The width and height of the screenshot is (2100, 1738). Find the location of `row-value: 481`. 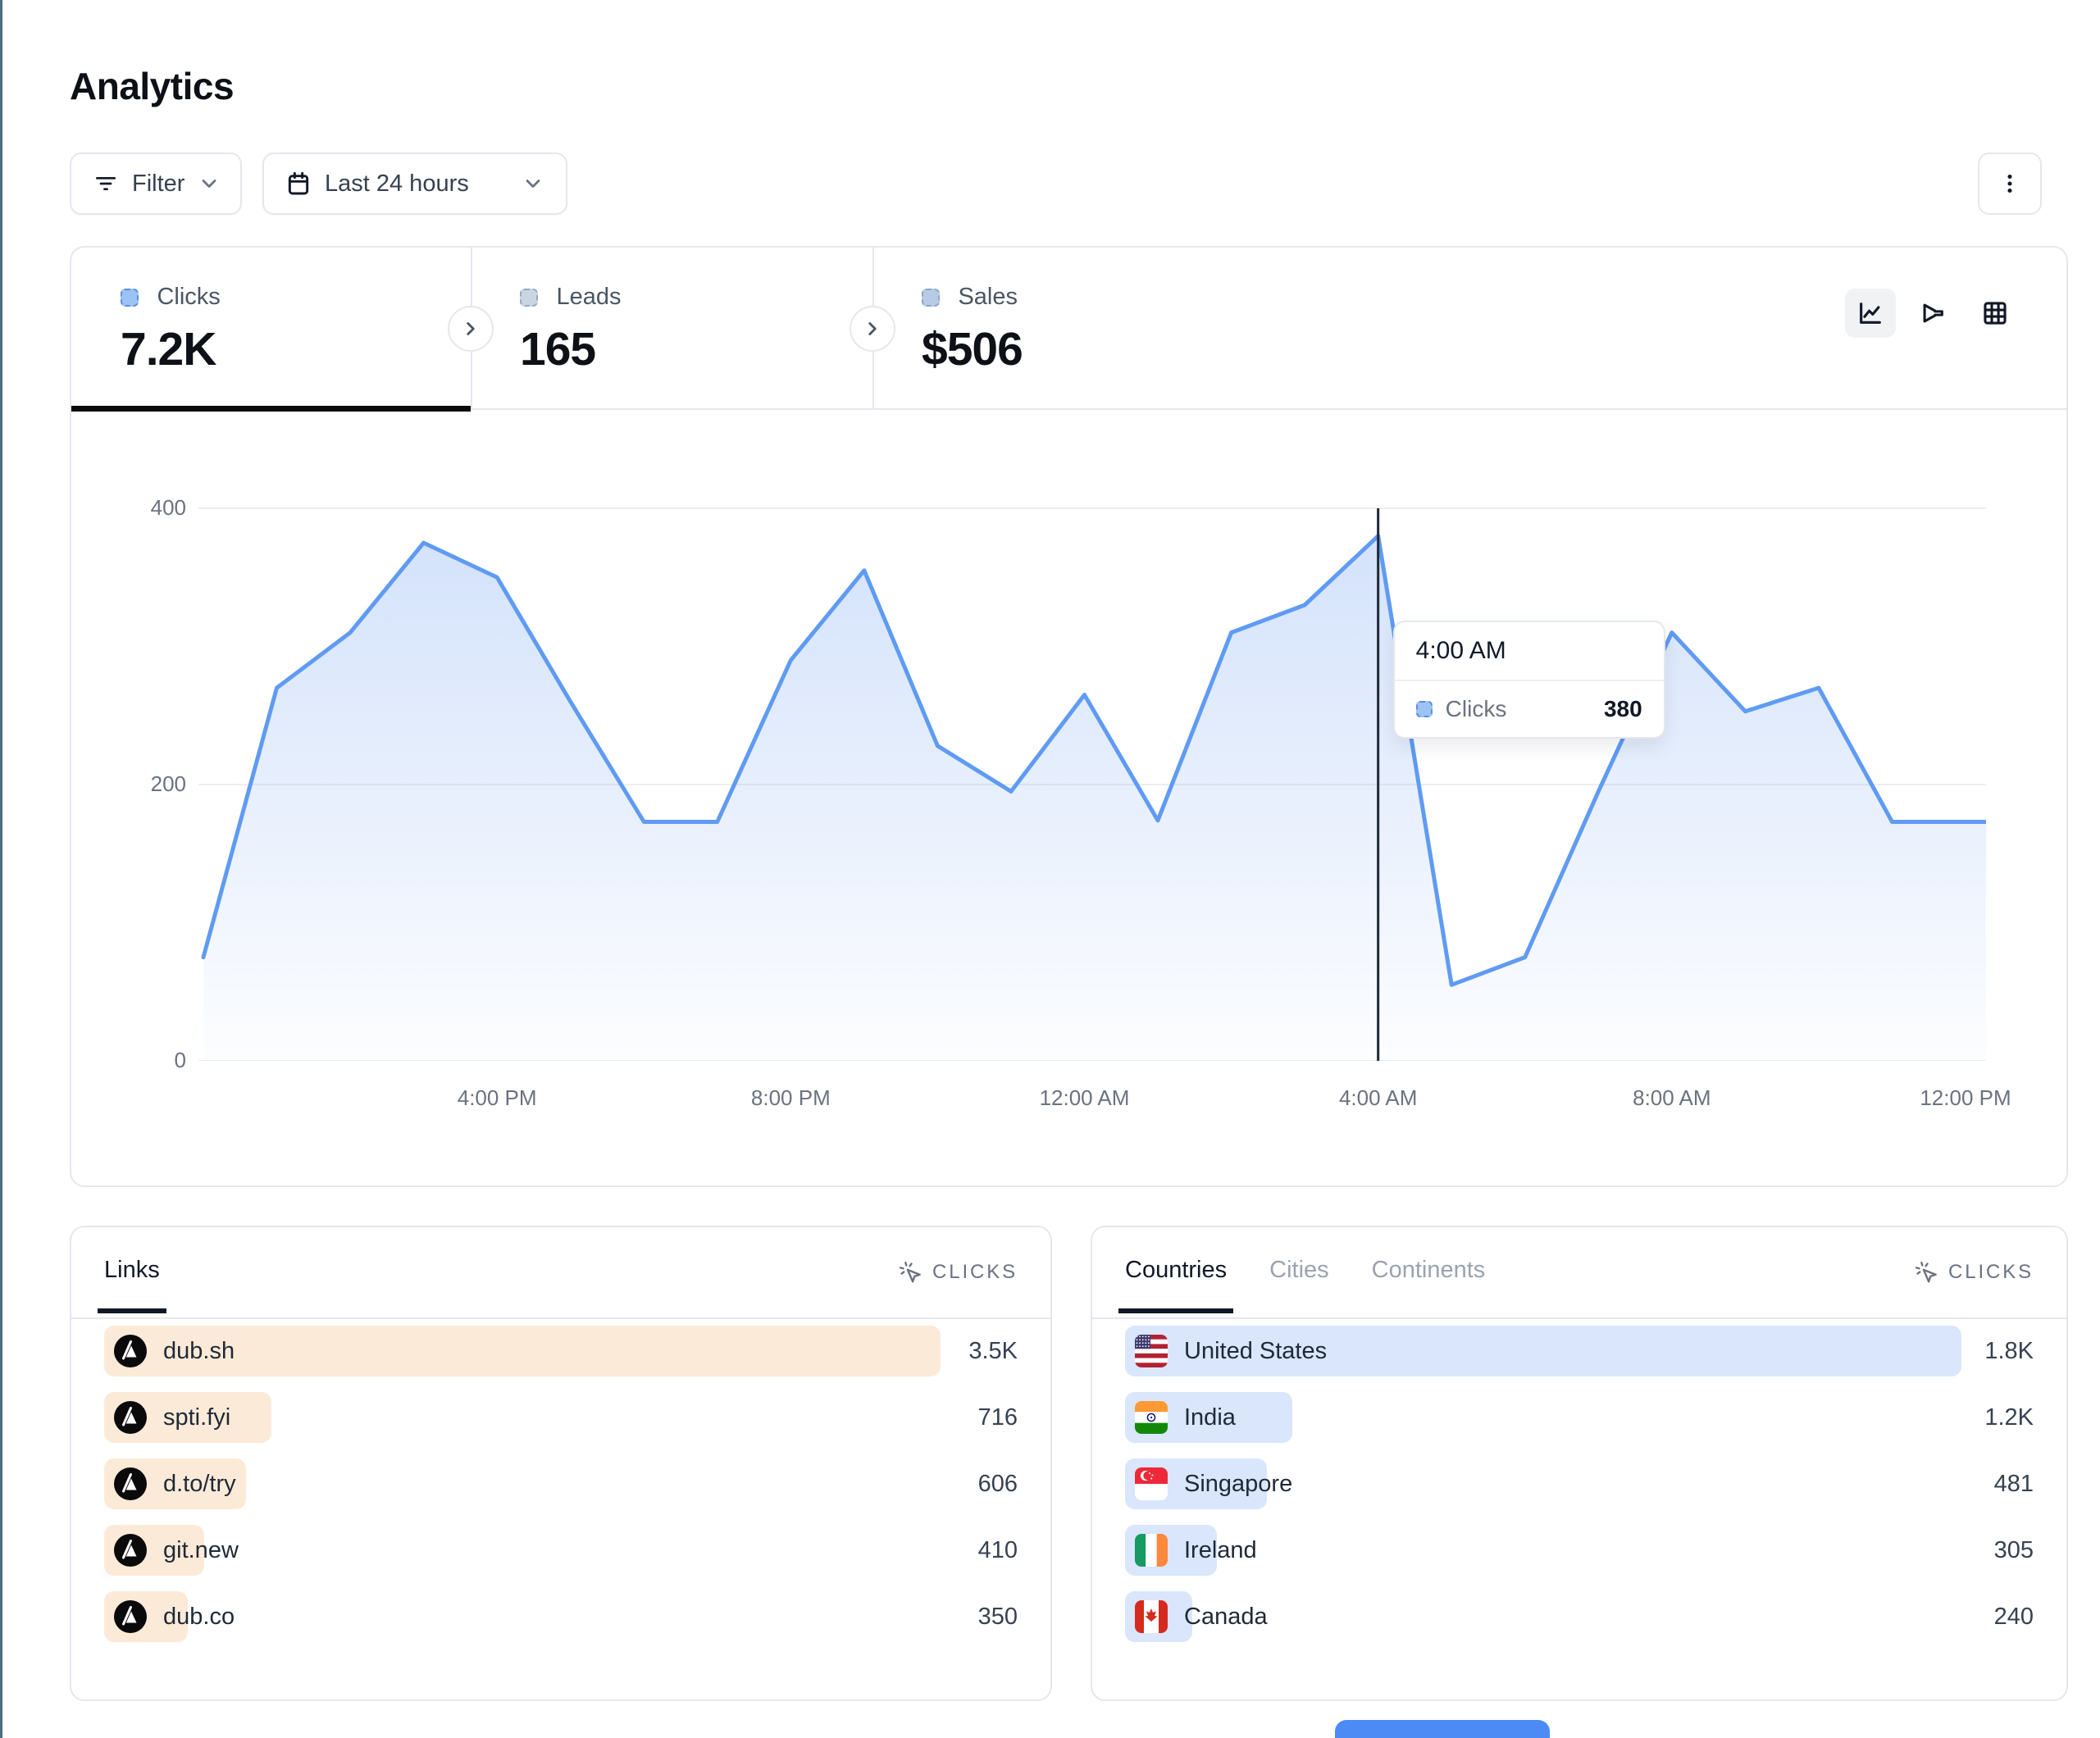

row-value: 481 is located at coordinates (2013, 1484).